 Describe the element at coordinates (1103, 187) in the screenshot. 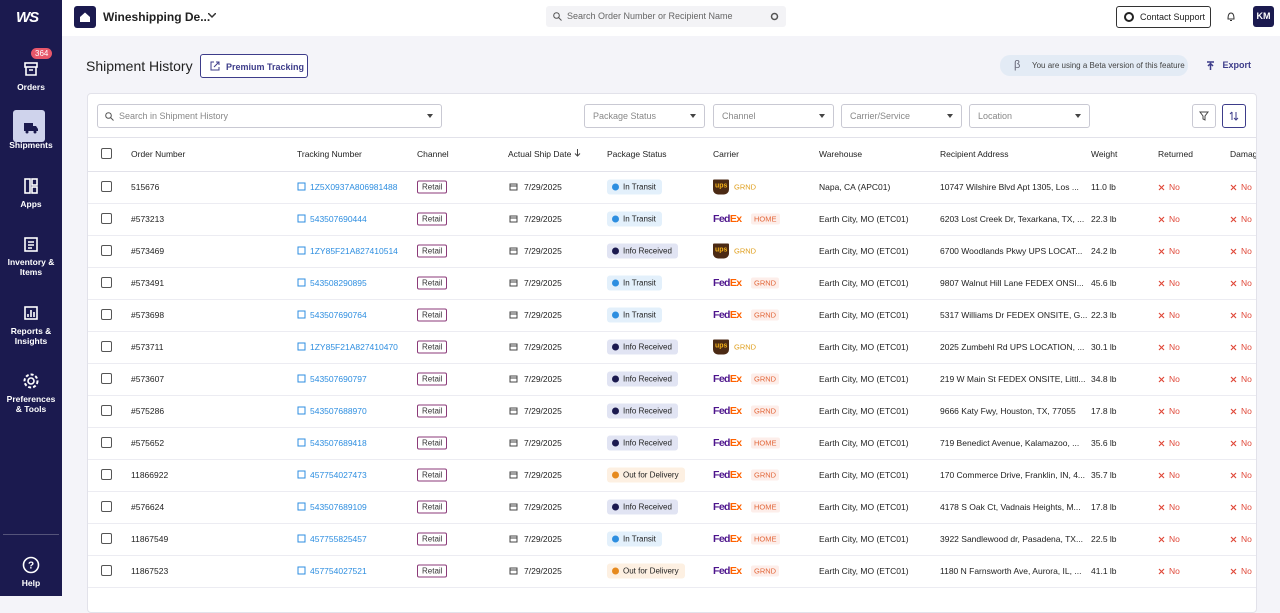

I see `weight: 11.0 lb` at that location.